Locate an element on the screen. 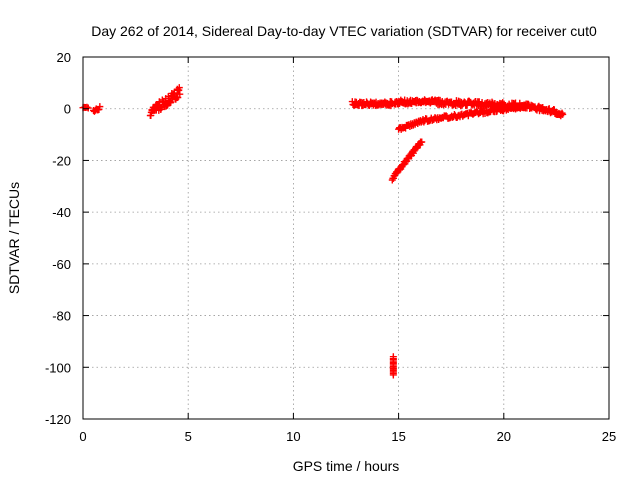  x-tick-label: 5 is located at coordinates (188, 436).